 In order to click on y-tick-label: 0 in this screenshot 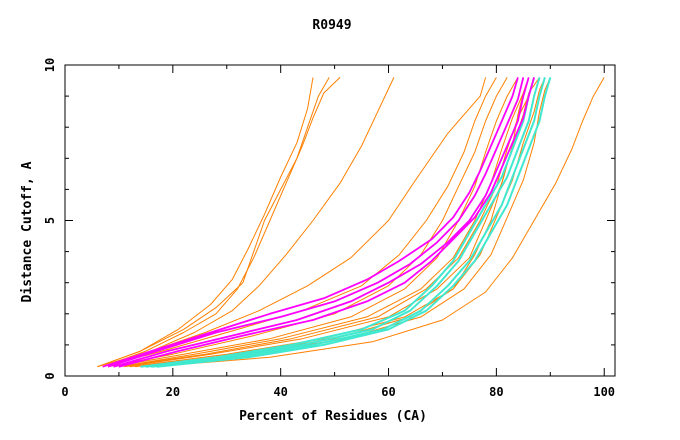, I will do `click(50, 375)`.